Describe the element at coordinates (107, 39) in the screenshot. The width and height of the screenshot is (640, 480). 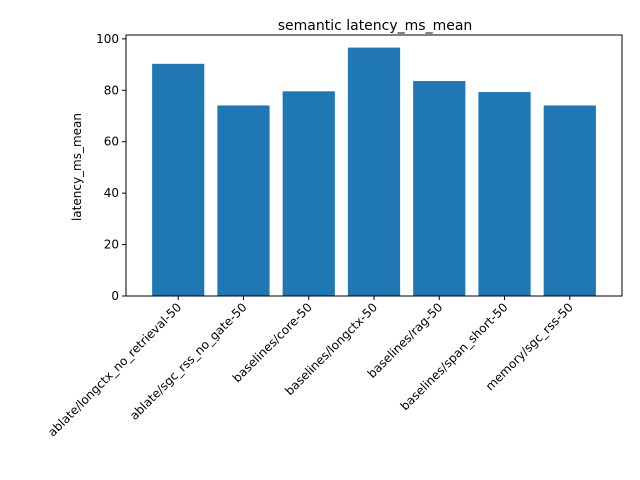
I see `y-tick-label-5: 100` at that location.